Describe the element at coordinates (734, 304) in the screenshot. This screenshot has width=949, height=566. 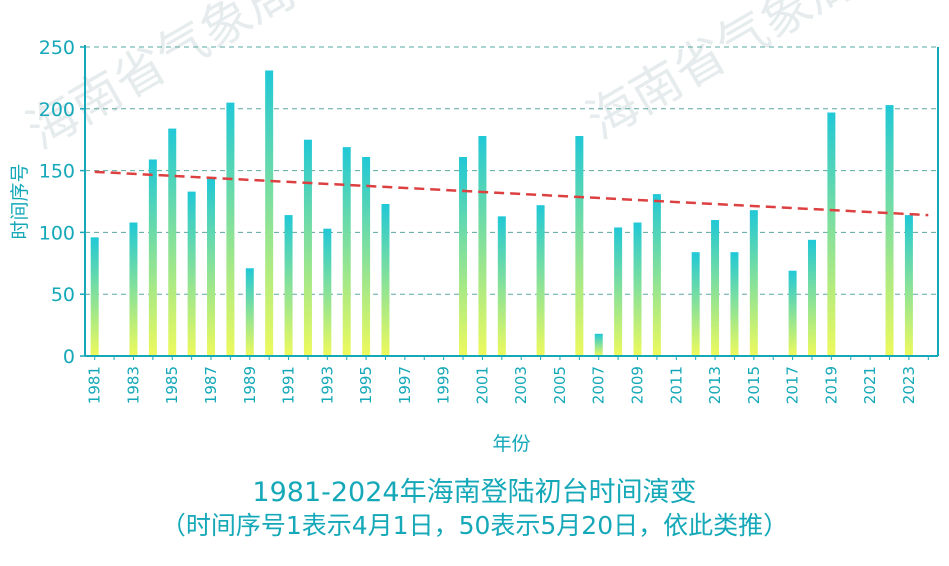
I see `bar-2014` at that location.